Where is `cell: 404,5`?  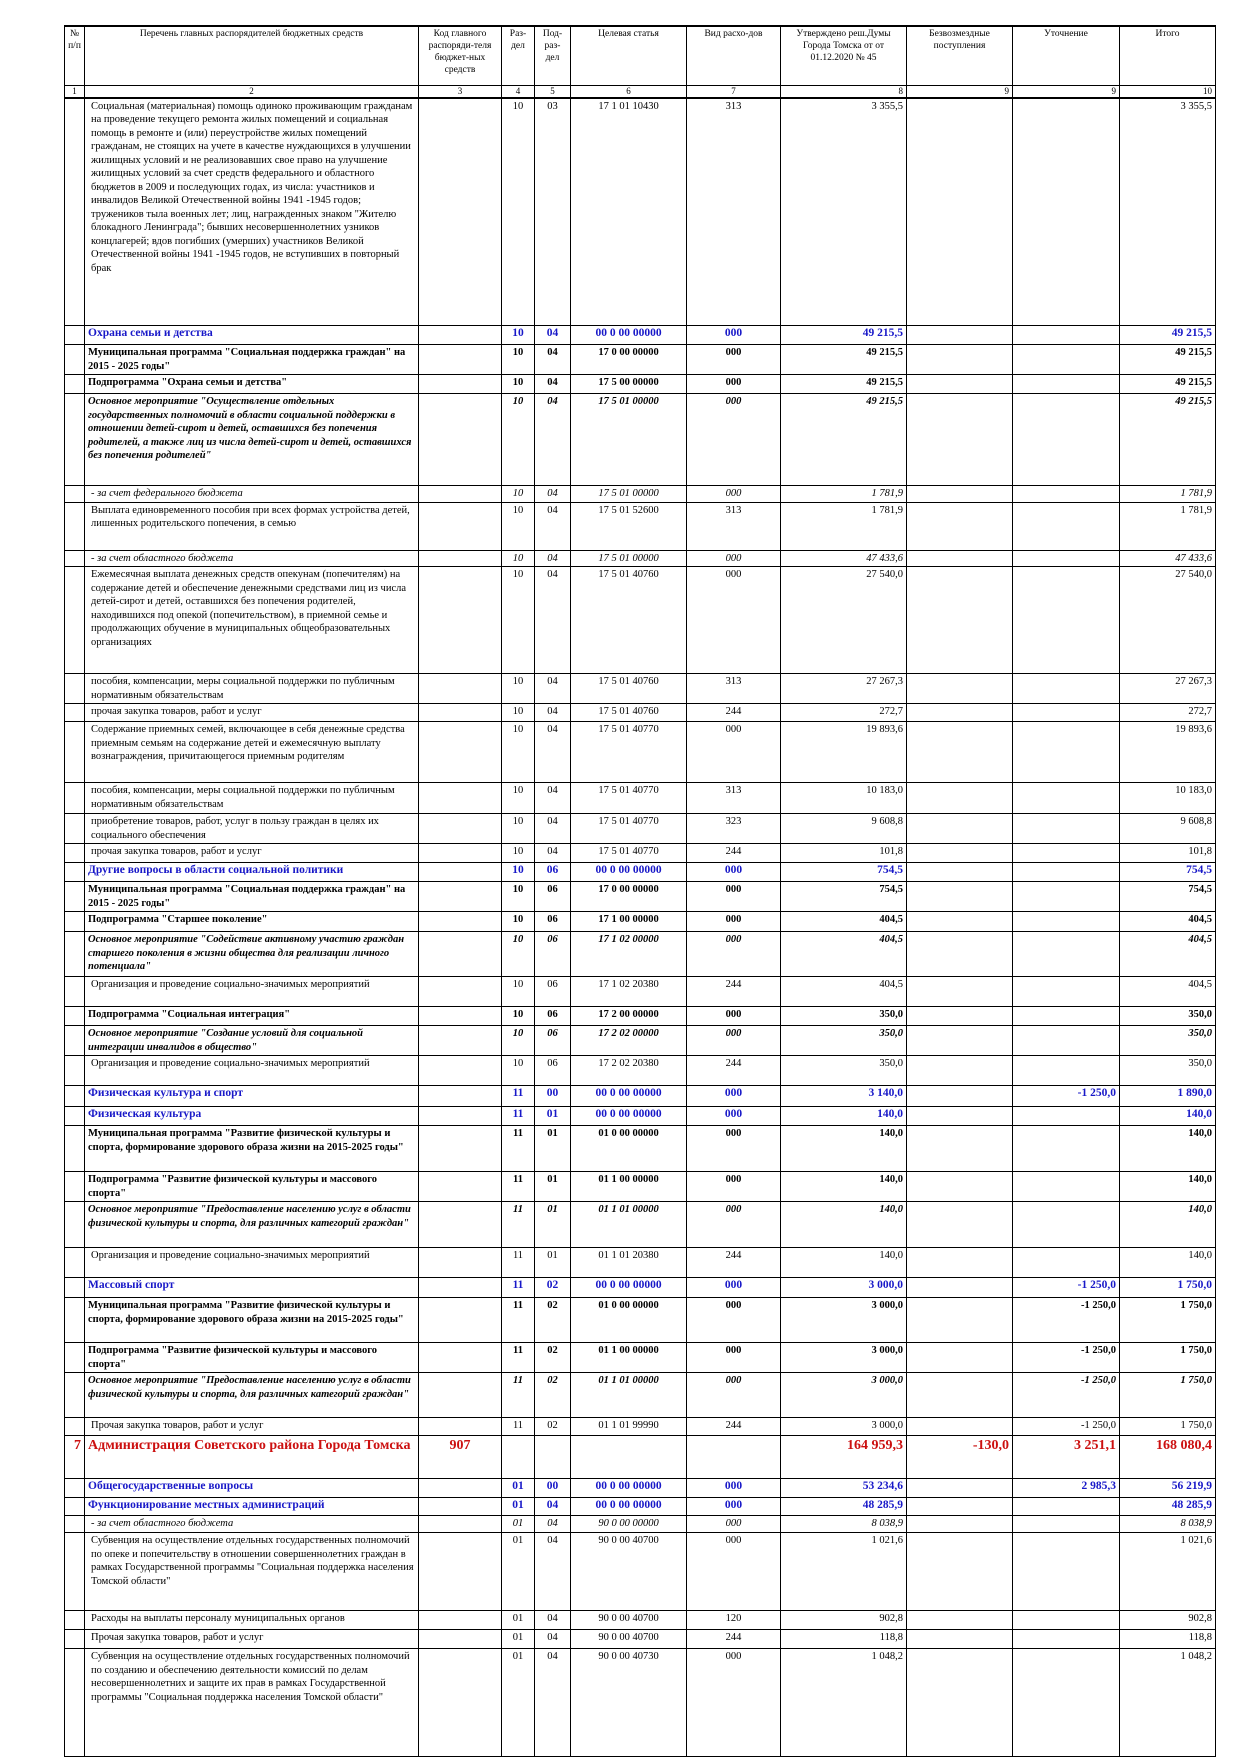 cell: 404,5 is located at coordinates (1167, 954).